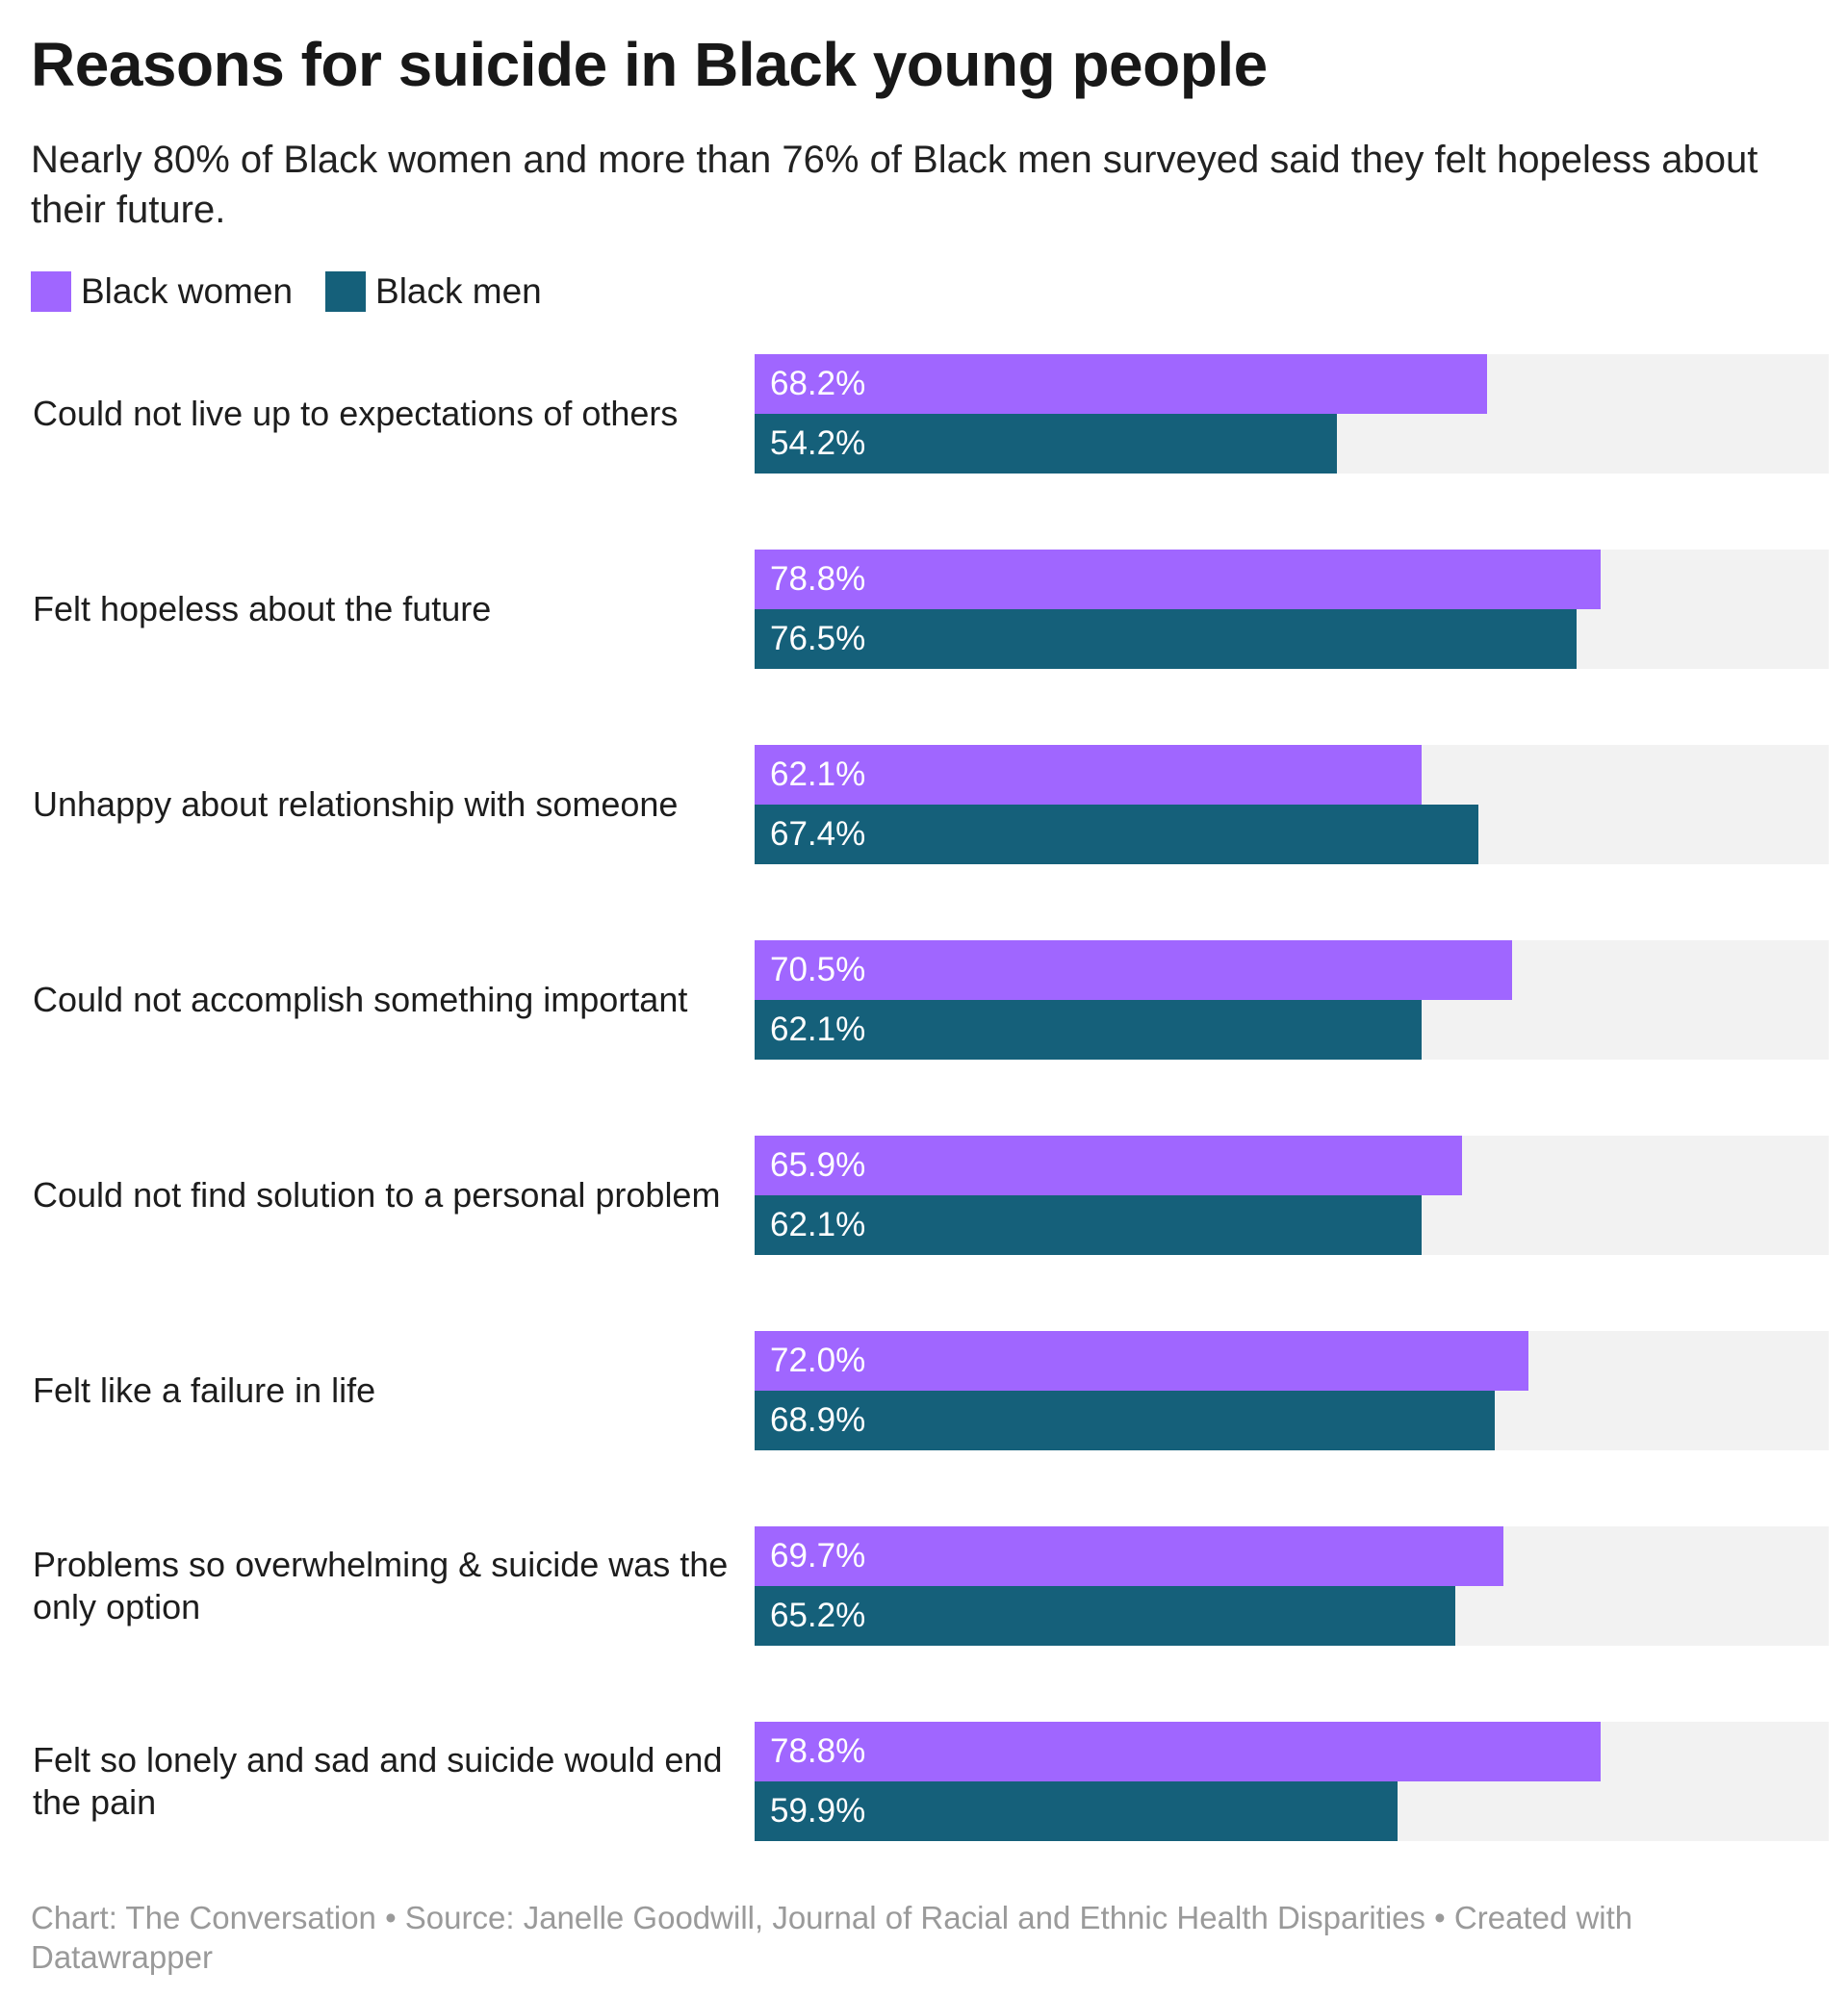  Describe the element at coordinates (1125, 1421) in the screenshot. I see `bar-black-men: 68.9%` at that location.